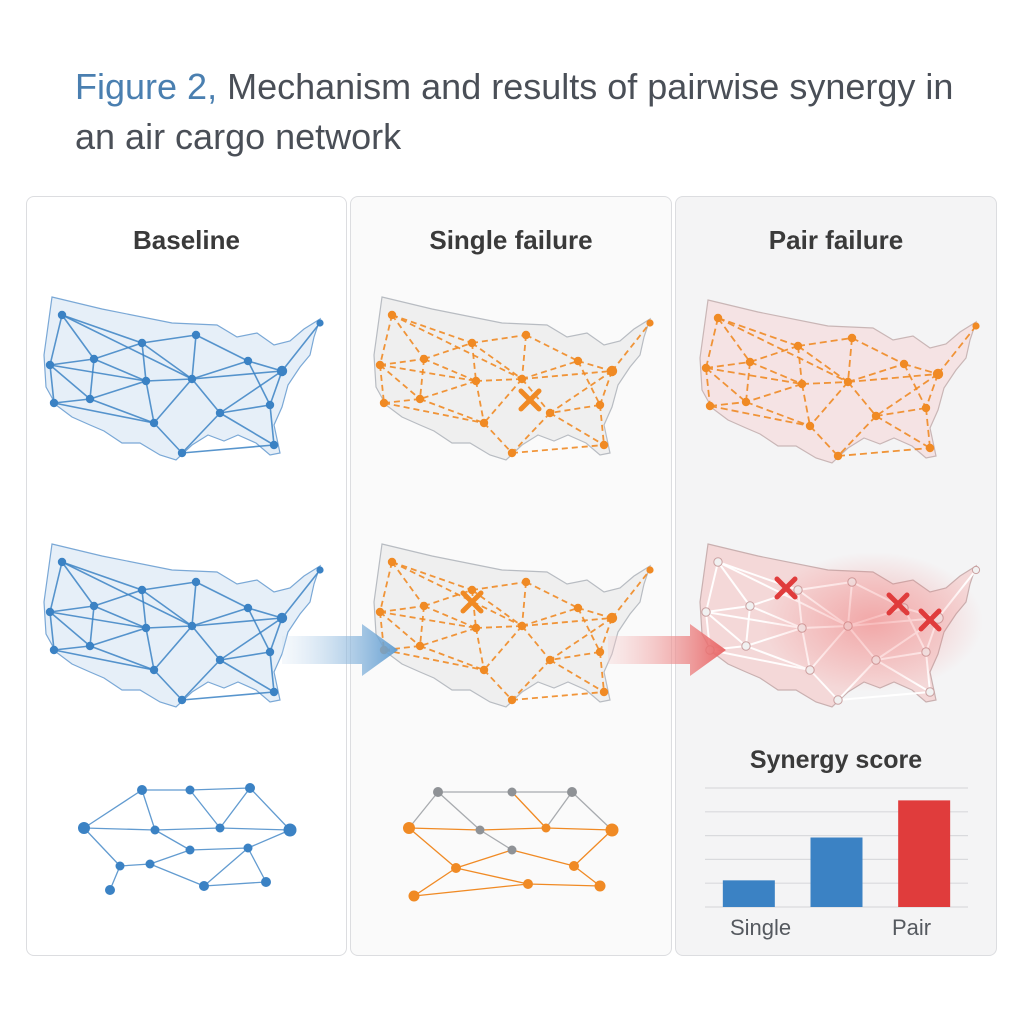  Describe the element at coordinates (841, 625) in the screenshot. I see `pair-failure-map-middle` at that location.